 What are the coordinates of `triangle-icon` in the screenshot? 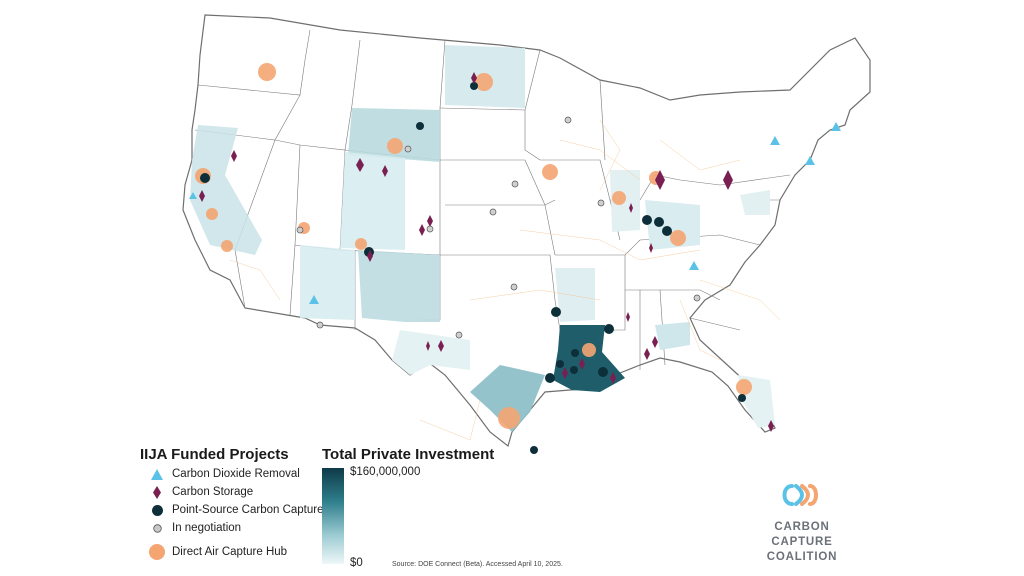 It's located at (157, 474).